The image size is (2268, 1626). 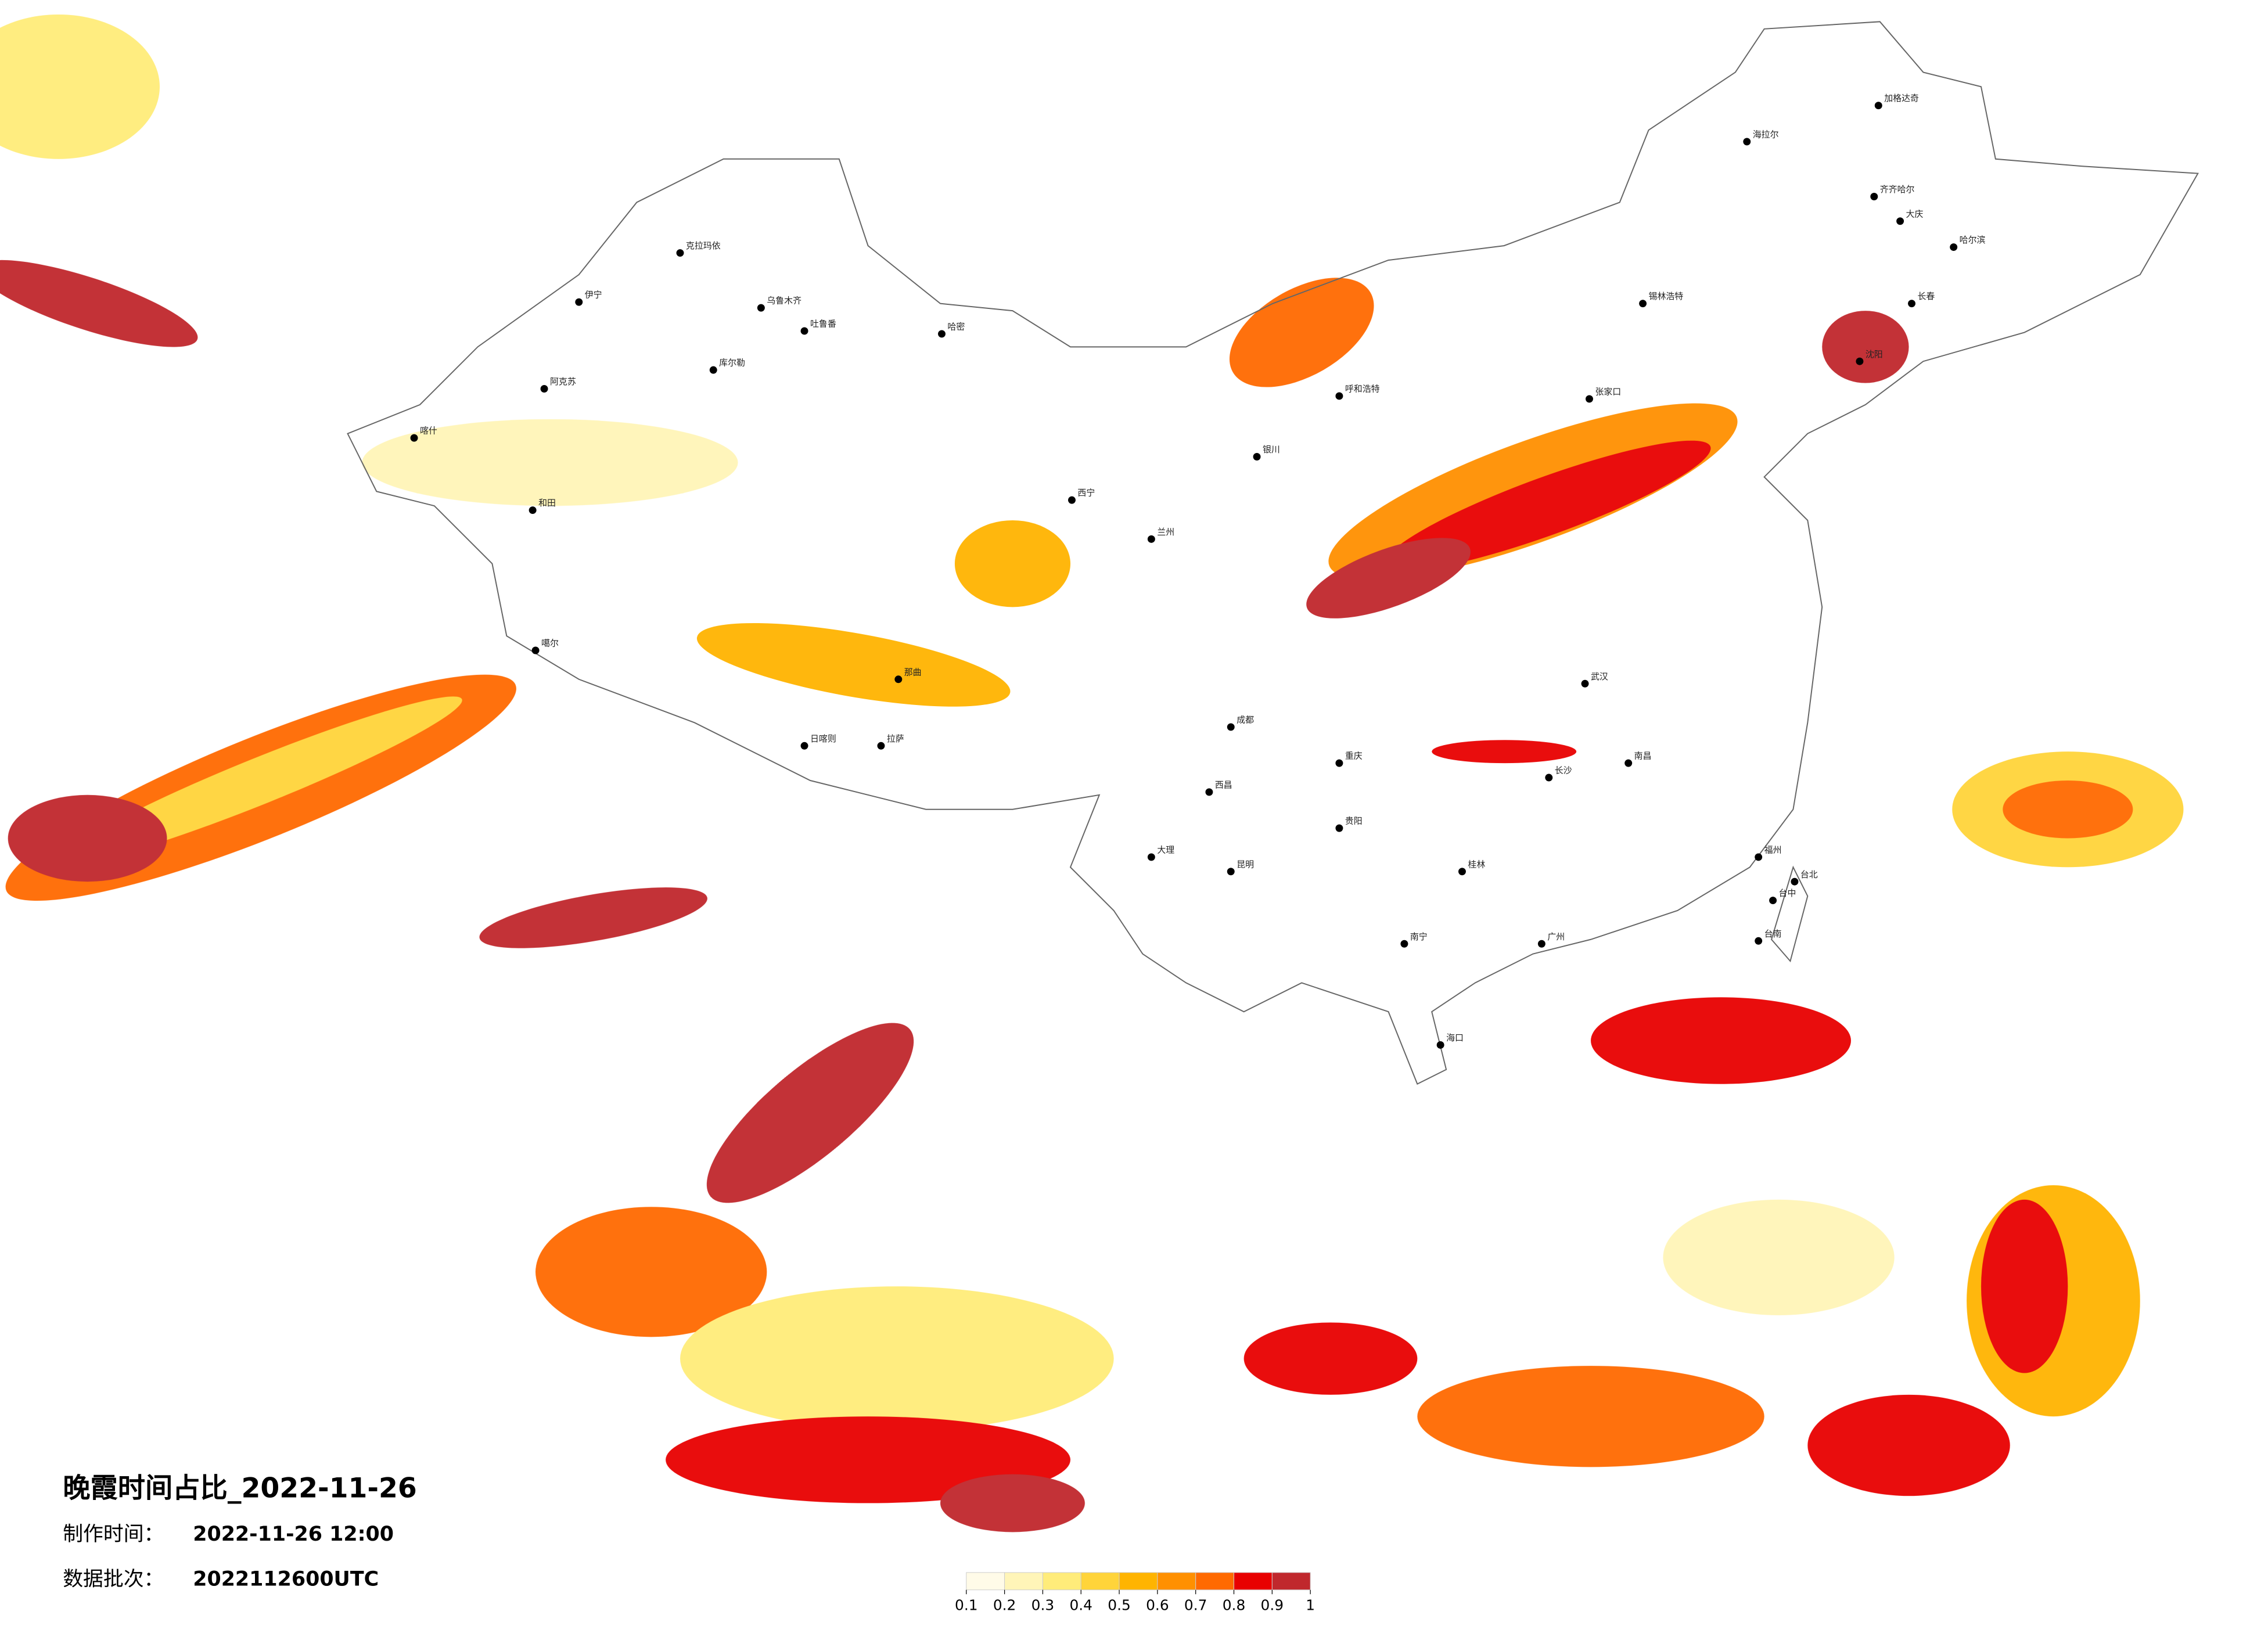 I want to click on city-label: 沈阳, so click(x=1874, y=354).